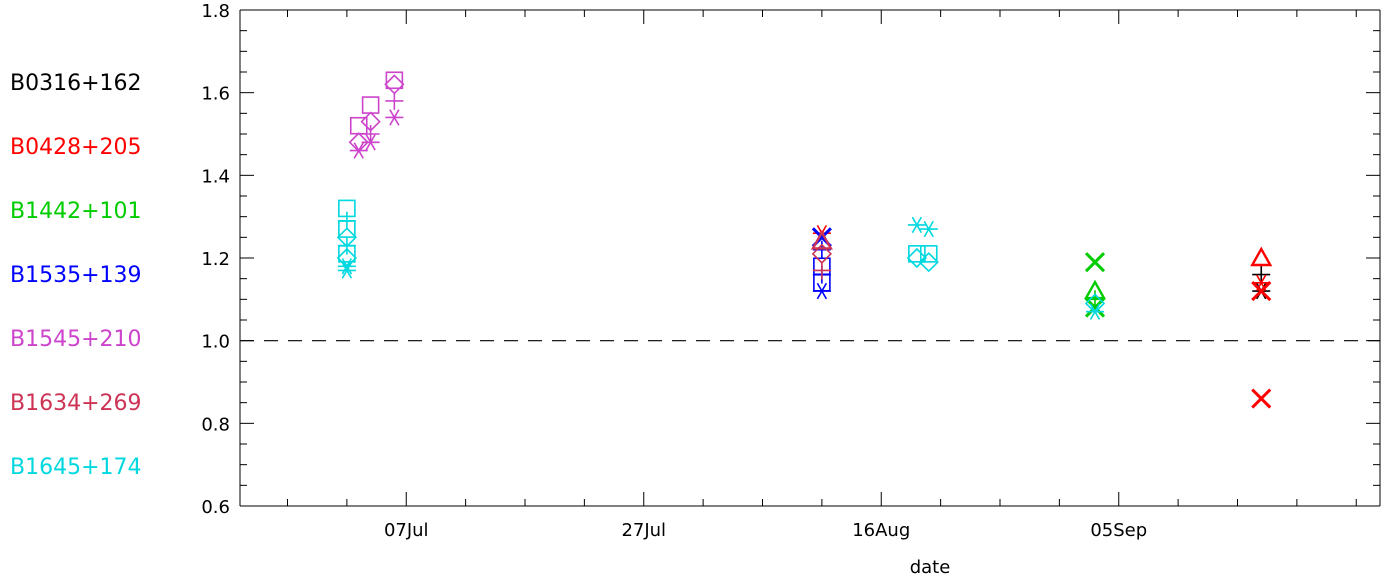  I want to click on legend-entry: B1535+139, so click(76, 275).